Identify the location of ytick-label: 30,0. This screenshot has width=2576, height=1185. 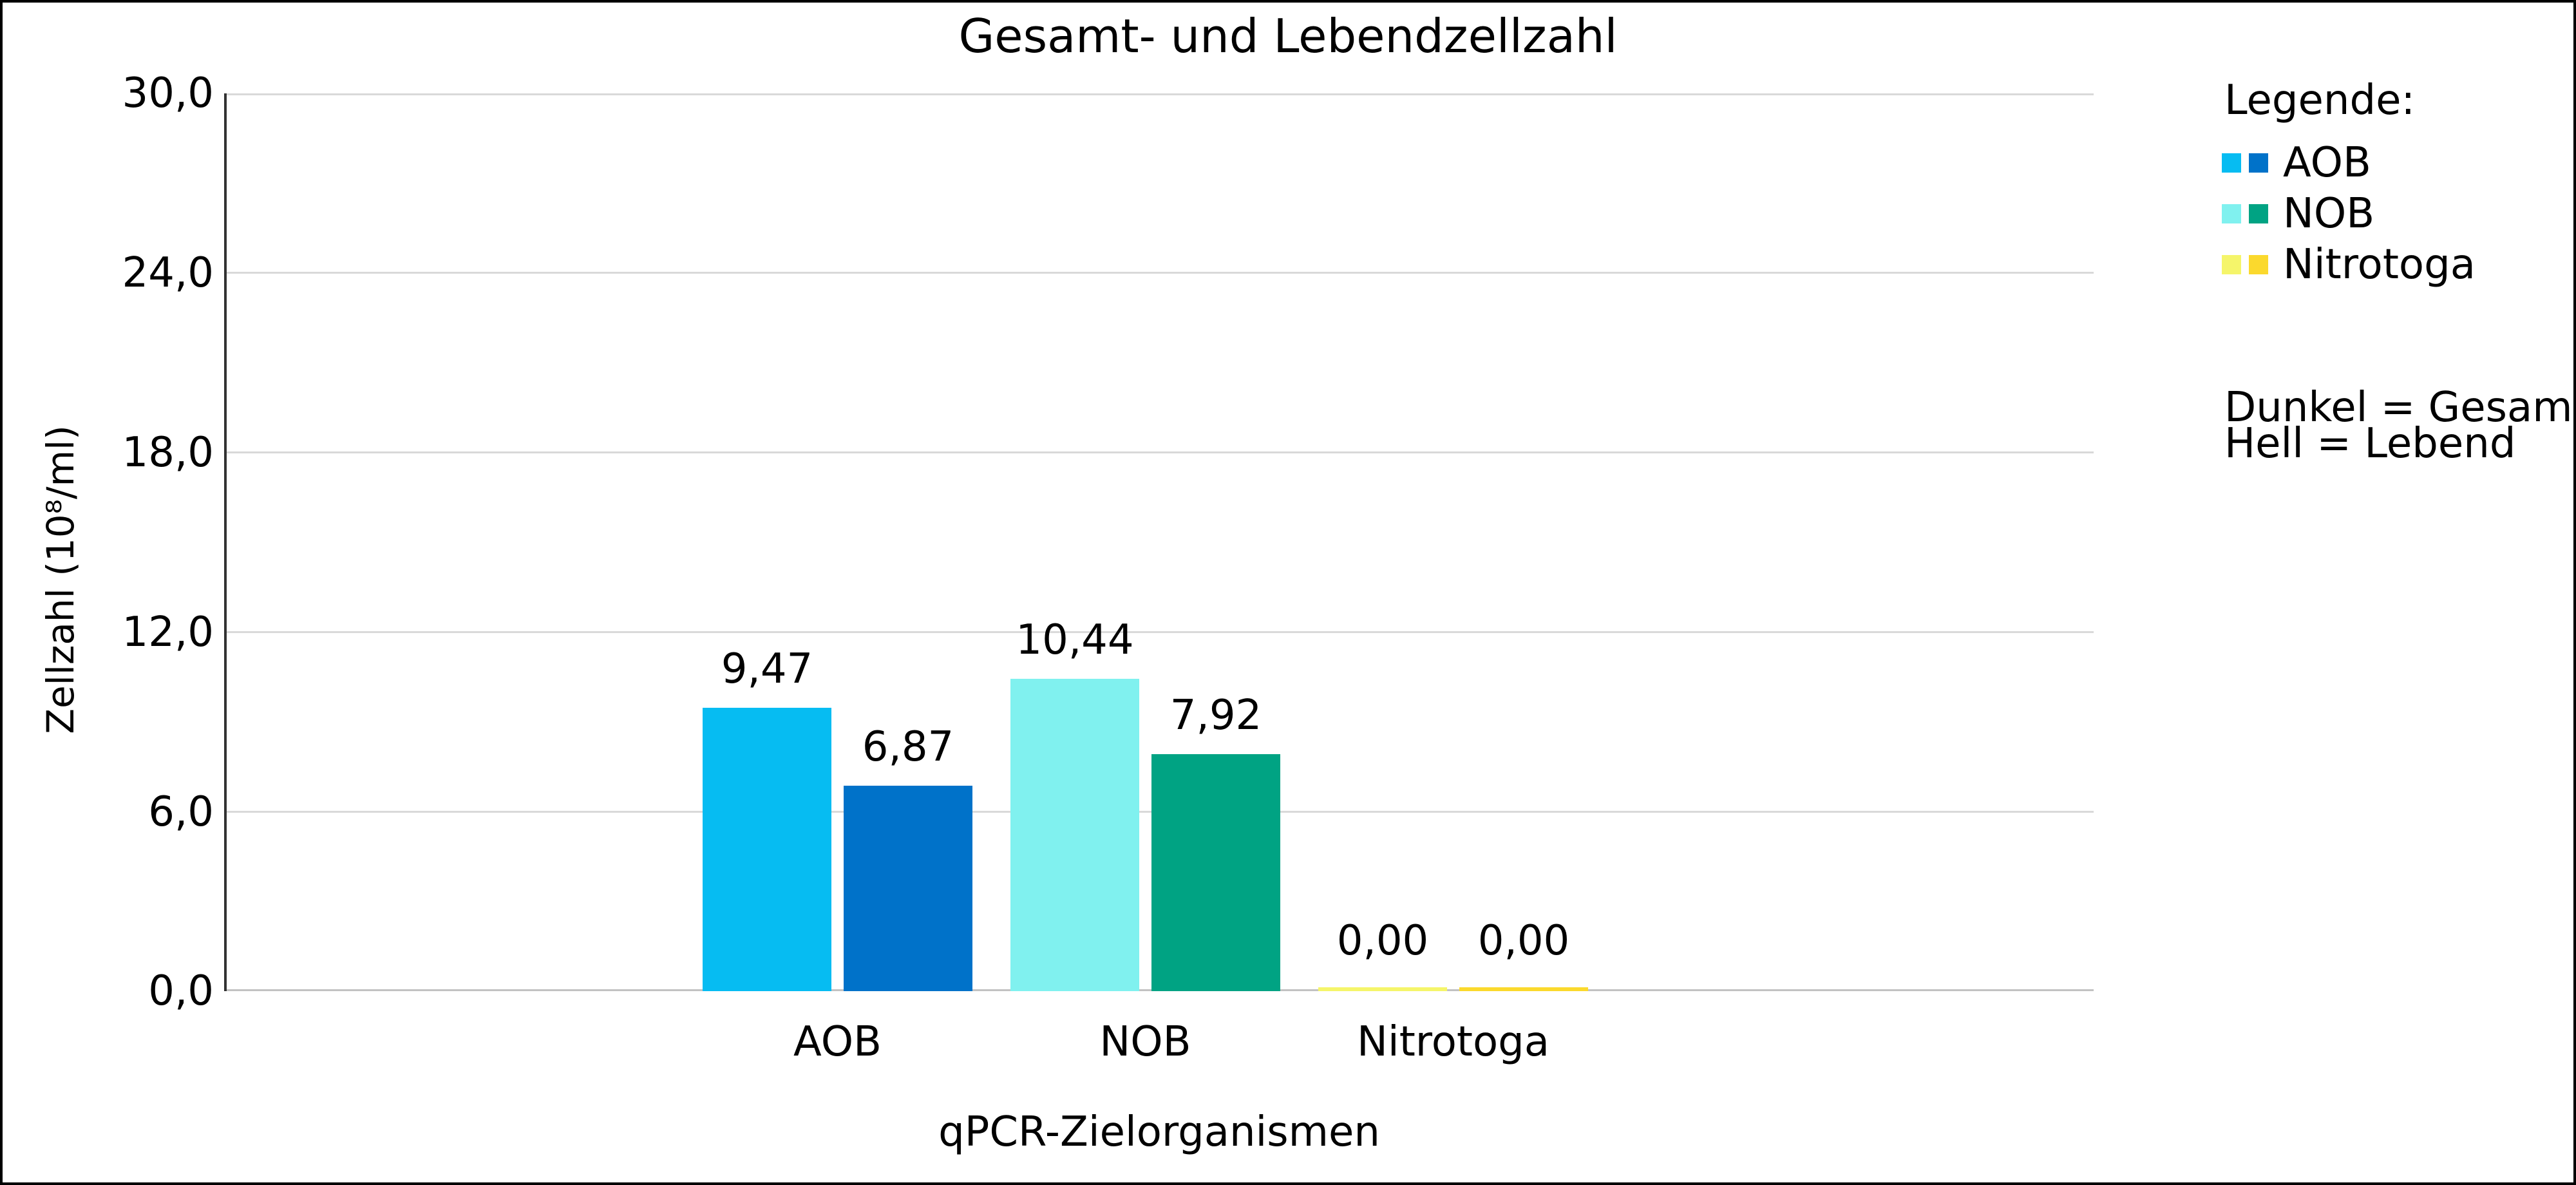
(168, 93).